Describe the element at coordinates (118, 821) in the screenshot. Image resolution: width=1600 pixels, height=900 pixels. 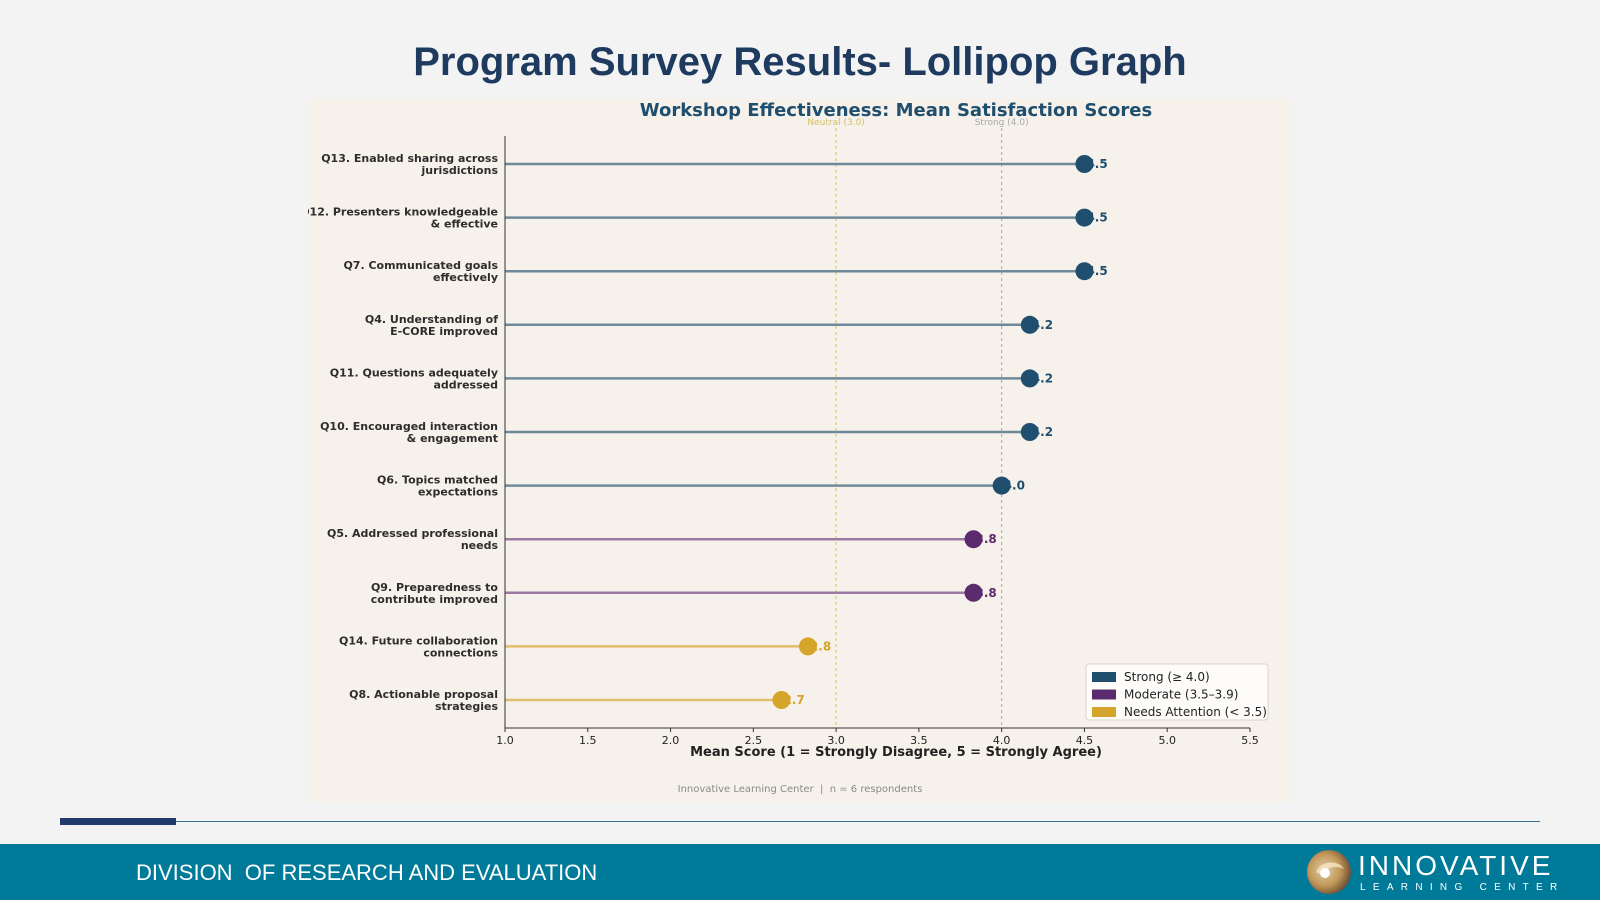
I see `progress-indicator` at that location.